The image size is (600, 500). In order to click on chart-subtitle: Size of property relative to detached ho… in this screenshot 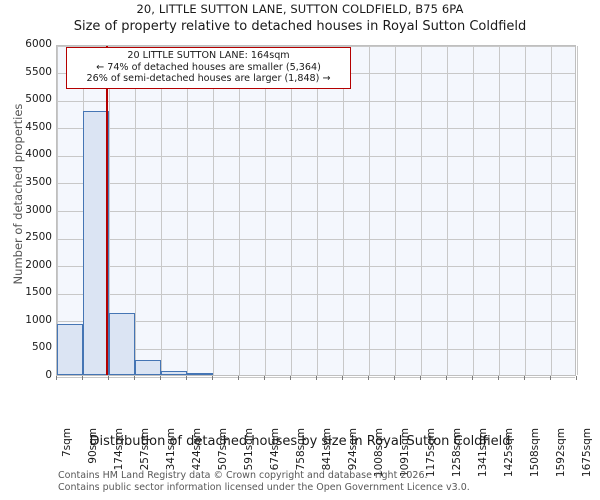, I will do `click(300, 26)`.